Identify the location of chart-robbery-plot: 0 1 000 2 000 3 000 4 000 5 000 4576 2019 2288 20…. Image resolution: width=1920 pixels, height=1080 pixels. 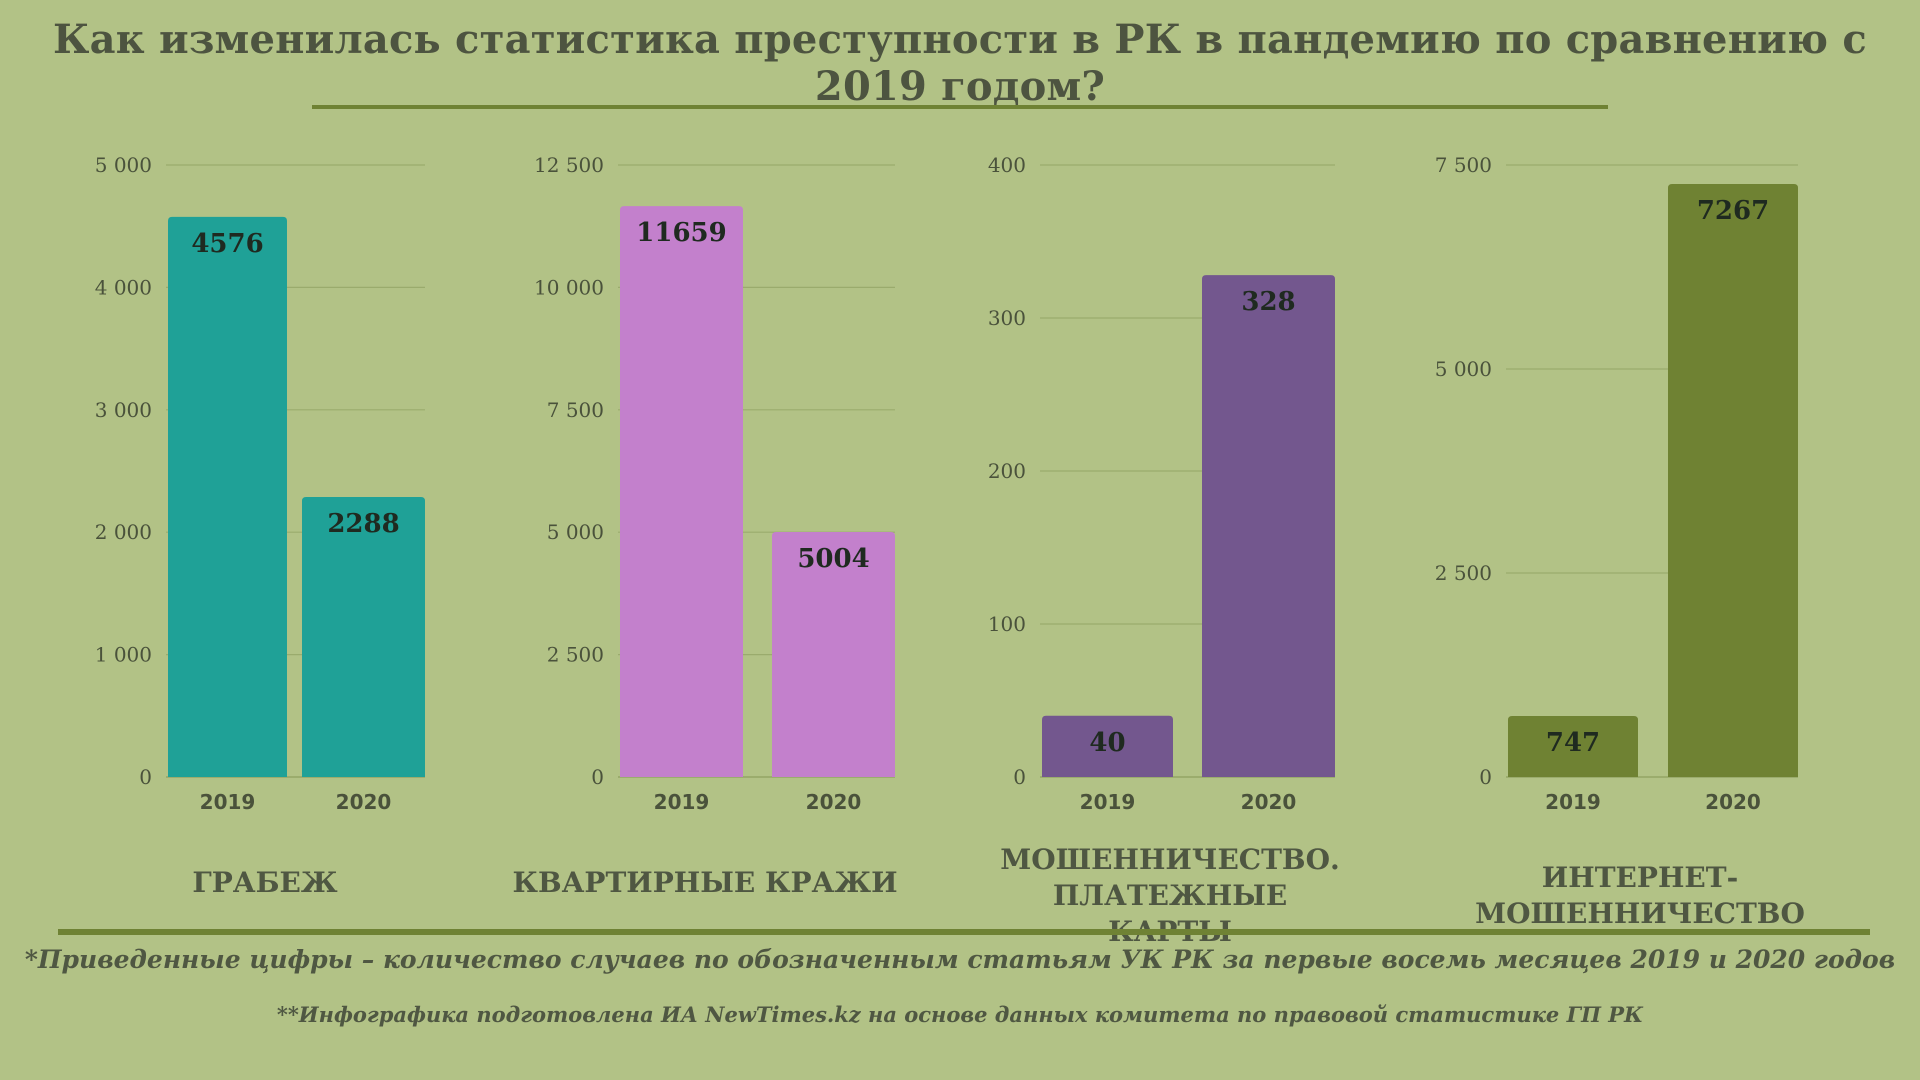
(260, 483).